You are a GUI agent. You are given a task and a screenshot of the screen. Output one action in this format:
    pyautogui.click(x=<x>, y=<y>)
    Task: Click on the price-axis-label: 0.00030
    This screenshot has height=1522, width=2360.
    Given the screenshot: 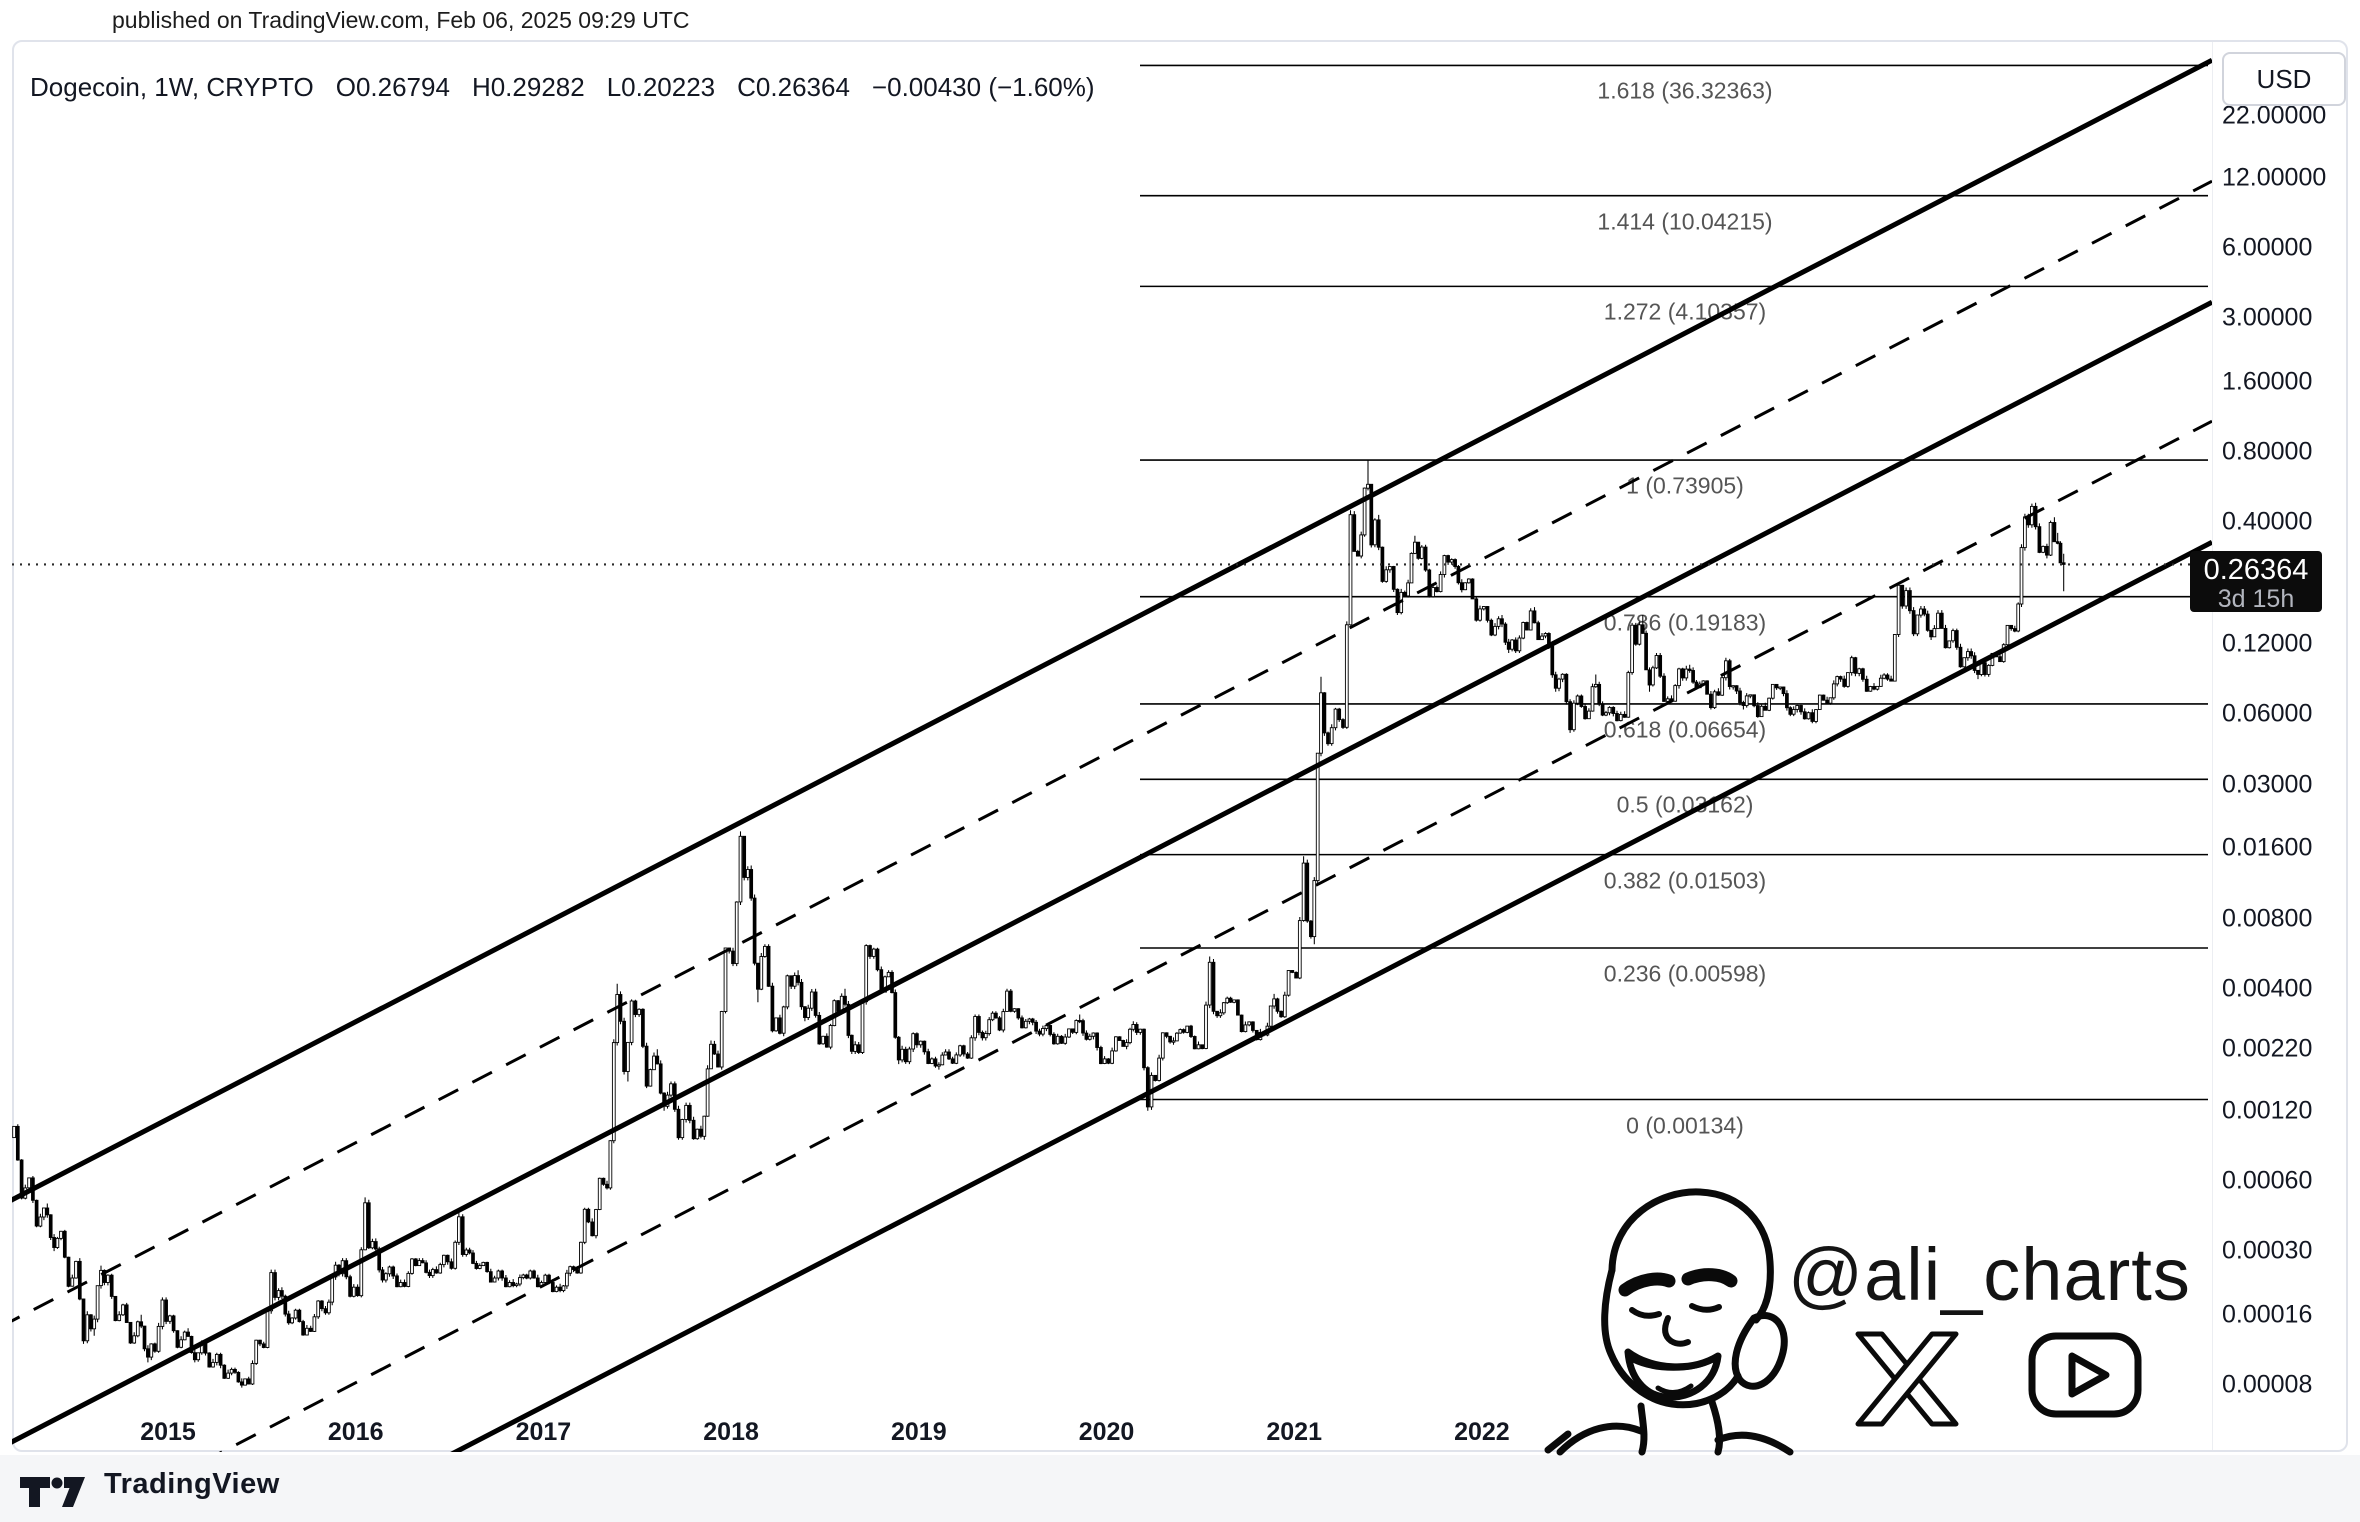 What is the action you would take?
    pyautogui.click(x=2267, y=1250)
    